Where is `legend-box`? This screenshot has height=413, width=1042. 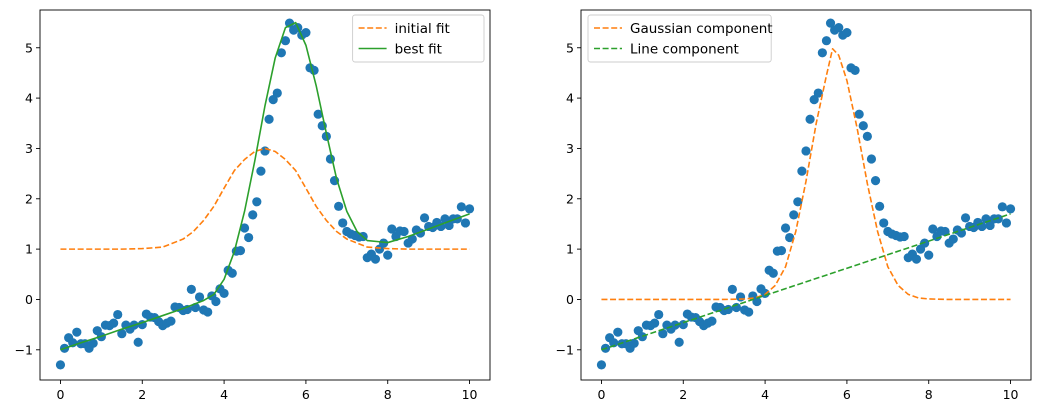 legend-box is located at coordinates (418, 38).